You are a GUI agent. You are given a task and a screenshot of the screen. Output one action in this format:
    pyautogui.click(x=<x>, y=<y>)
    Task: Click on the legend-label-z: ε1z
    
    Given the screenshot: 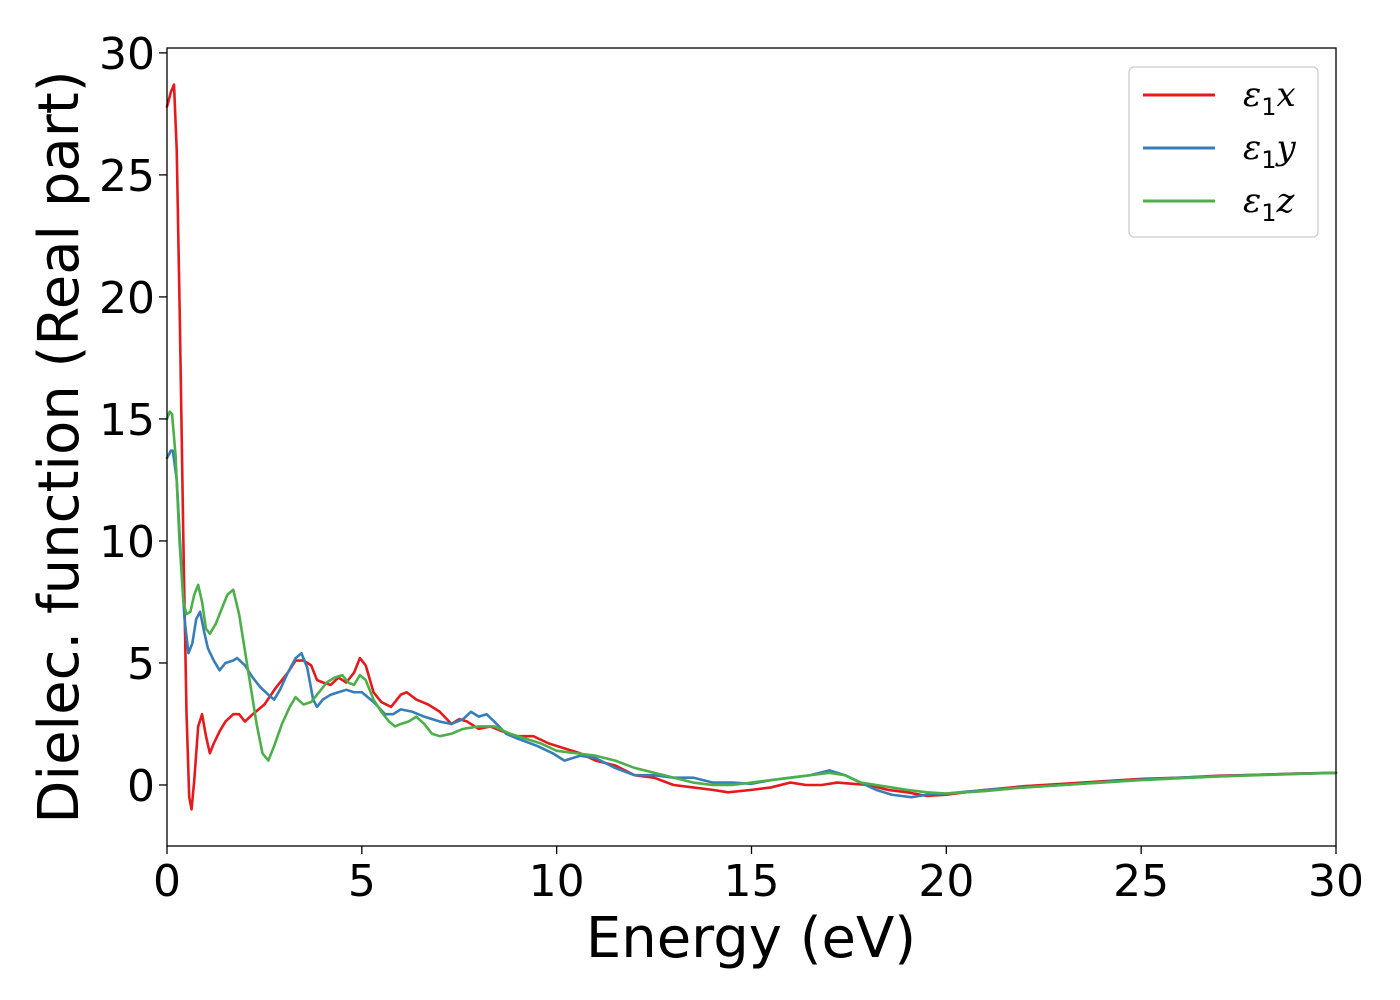 What is the action you would take?
    pyautogui.click(x=1269, y=204)
    